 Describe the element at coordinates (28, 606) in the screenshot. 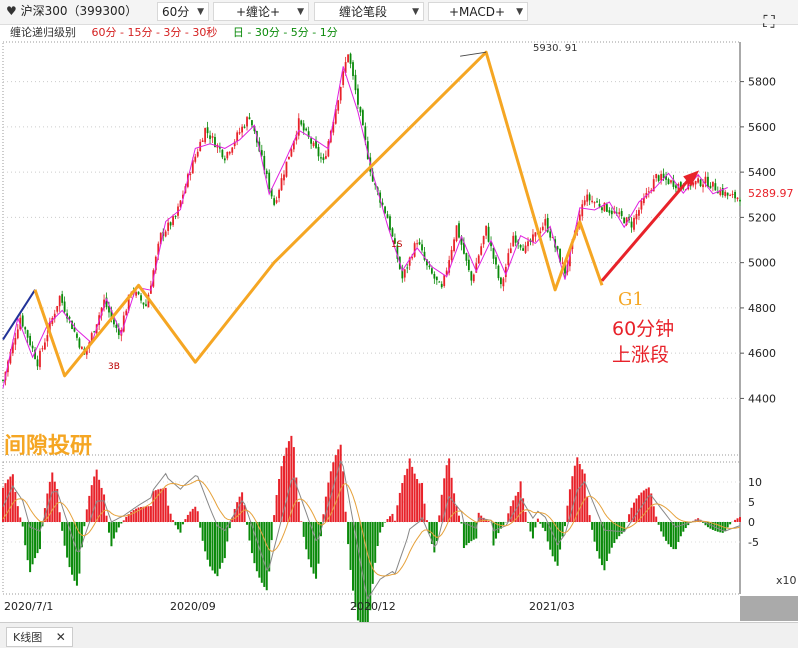

I see `x-tick-label: 2020/7/1` at that location.